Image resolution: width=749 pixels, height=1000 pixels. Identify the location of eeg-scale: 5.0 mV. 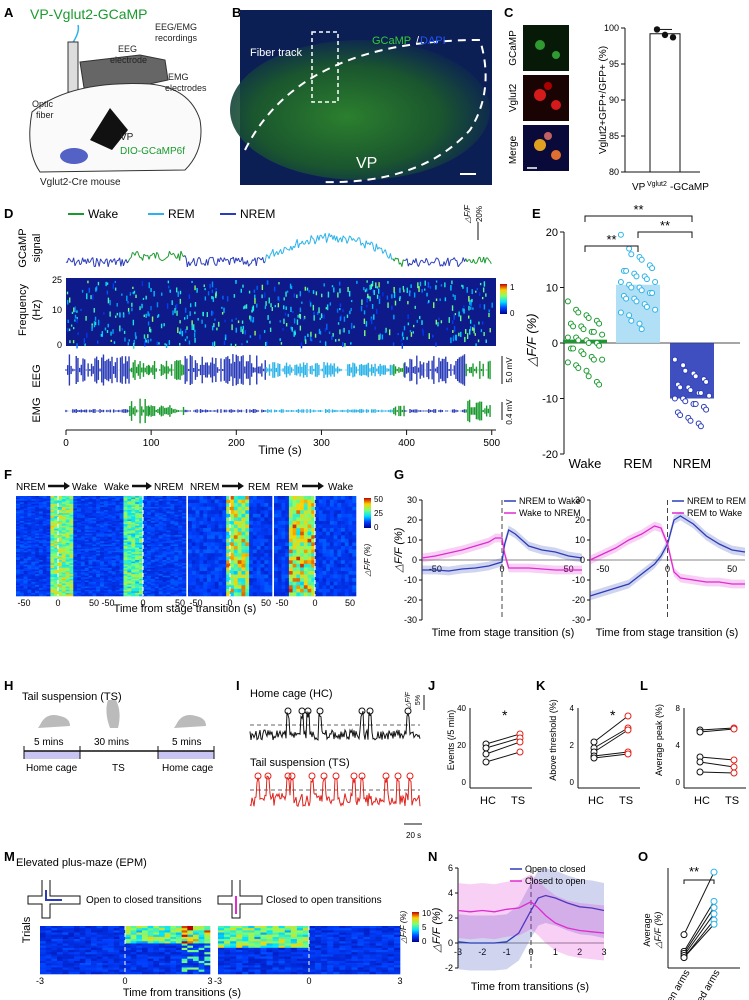
(509, 370).